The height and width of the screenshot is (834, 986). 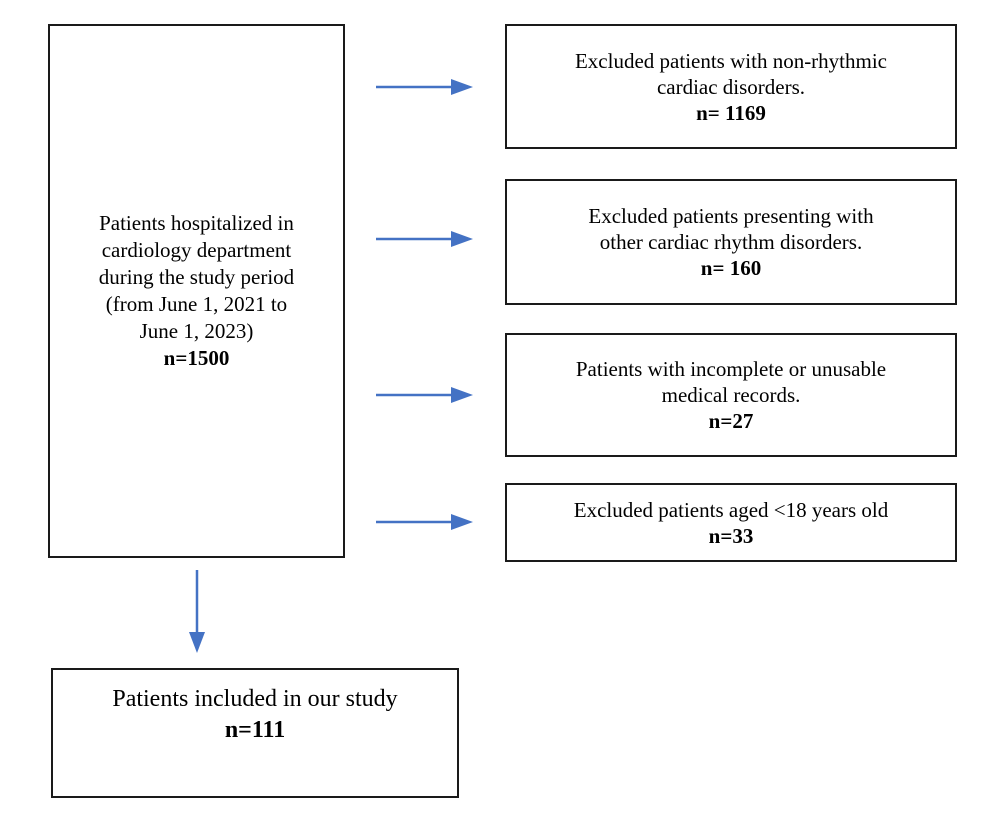 I want to click on arrow-down-icon, so click(x=197, y=611).